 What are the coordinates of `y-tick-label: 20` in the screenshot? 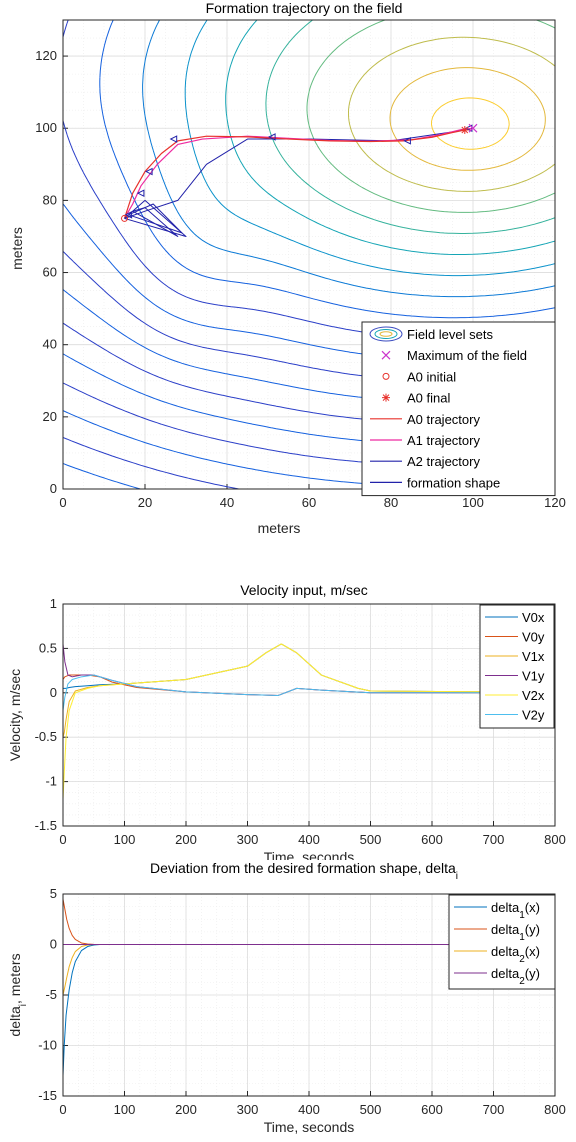 It's located at (50, 416).